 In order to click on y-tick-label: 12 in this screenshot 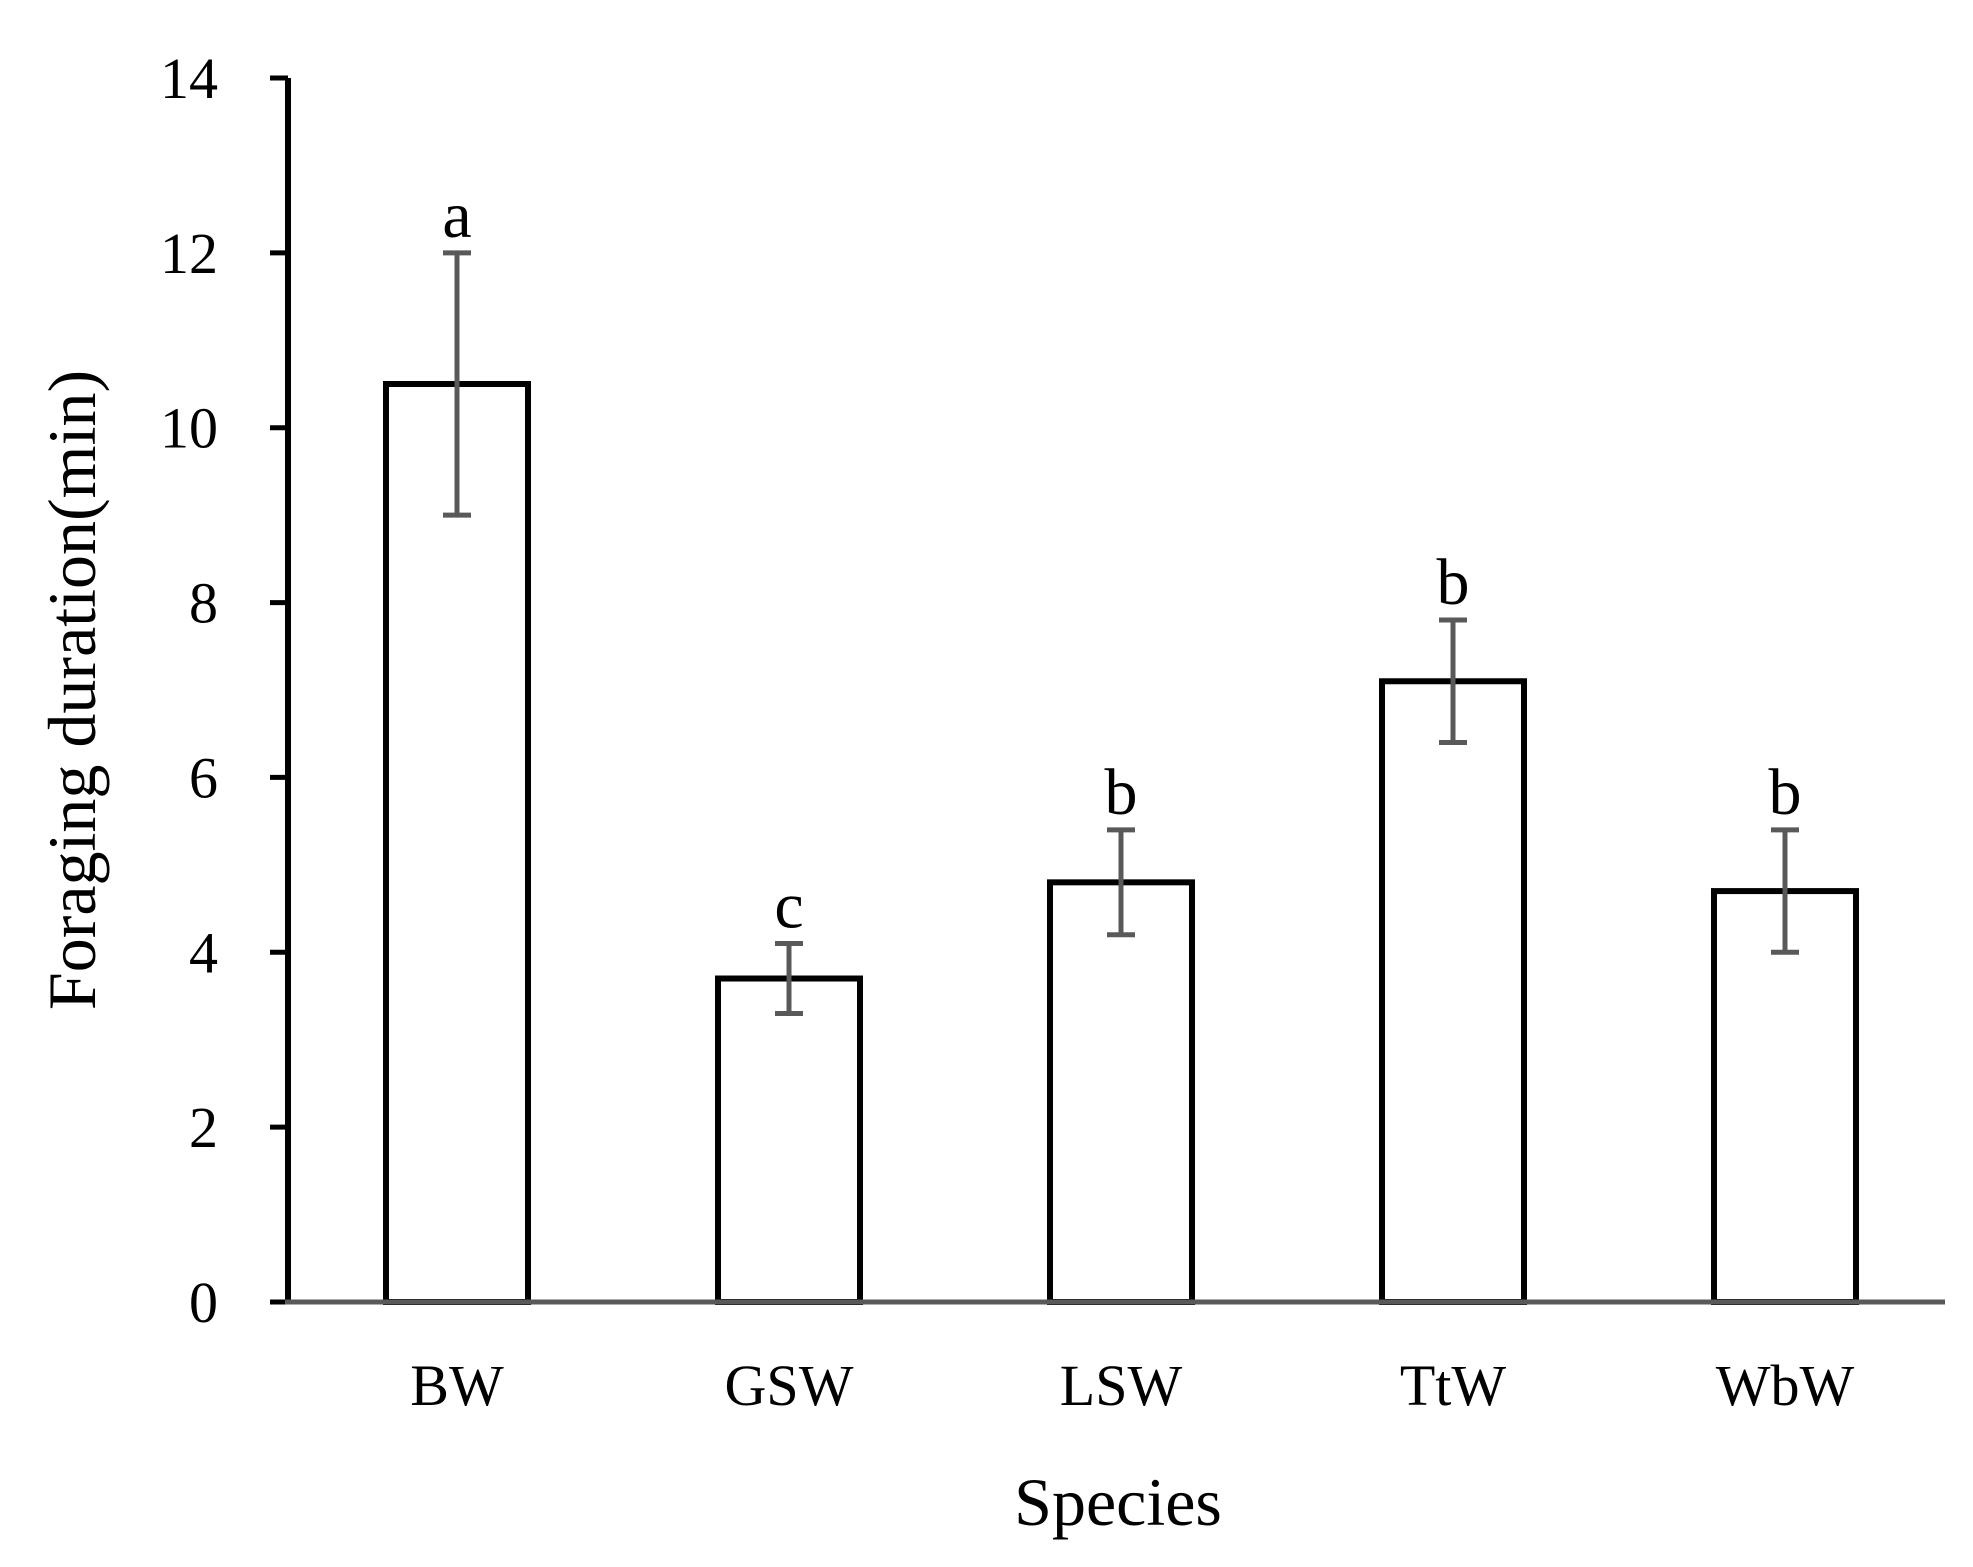, I will do `click(189, 253)`.